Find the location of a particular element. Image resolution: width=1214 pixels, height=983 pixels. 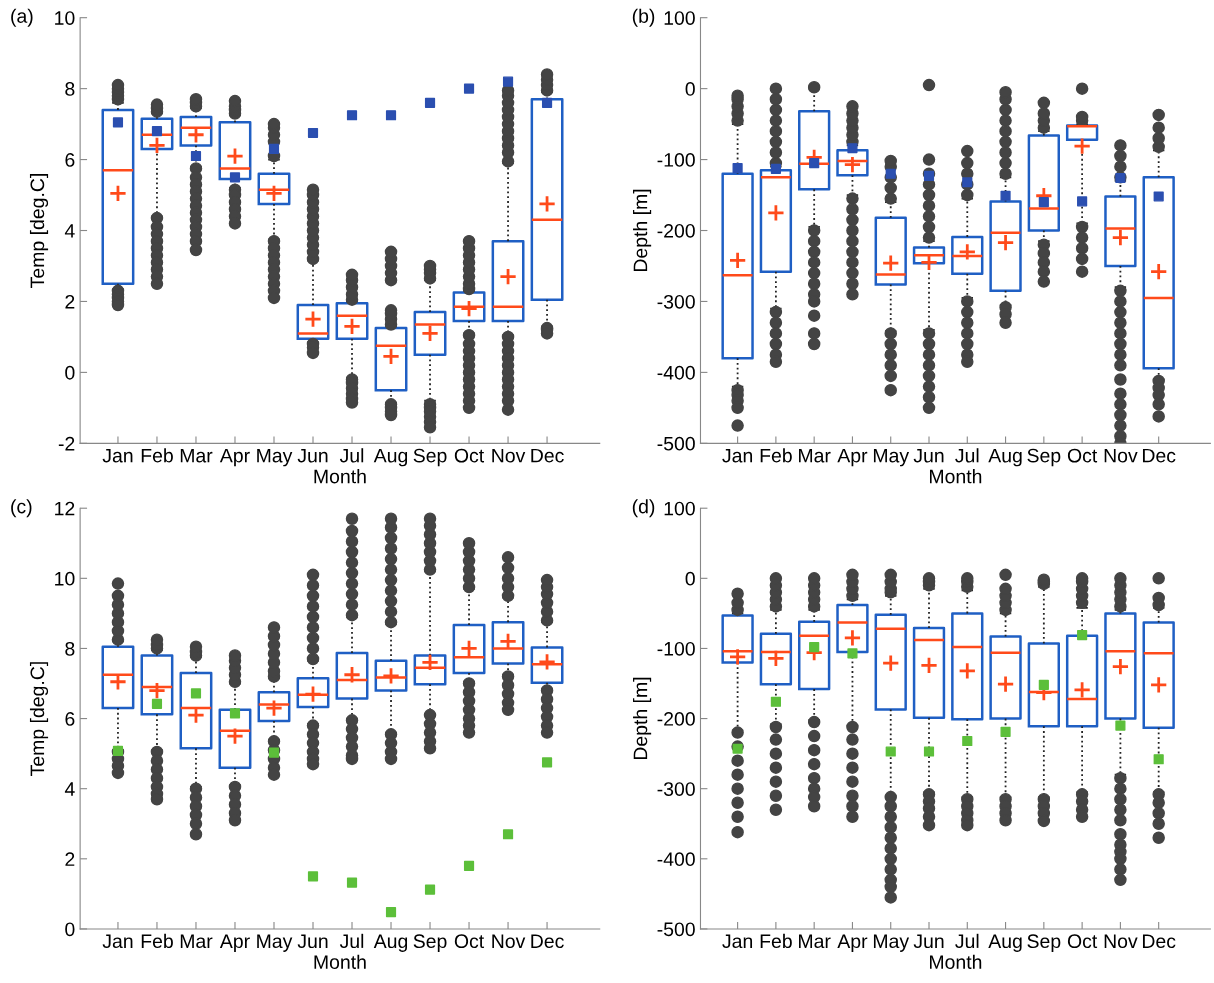

y-tick-label: 12 is located at coordinates (65, 508).